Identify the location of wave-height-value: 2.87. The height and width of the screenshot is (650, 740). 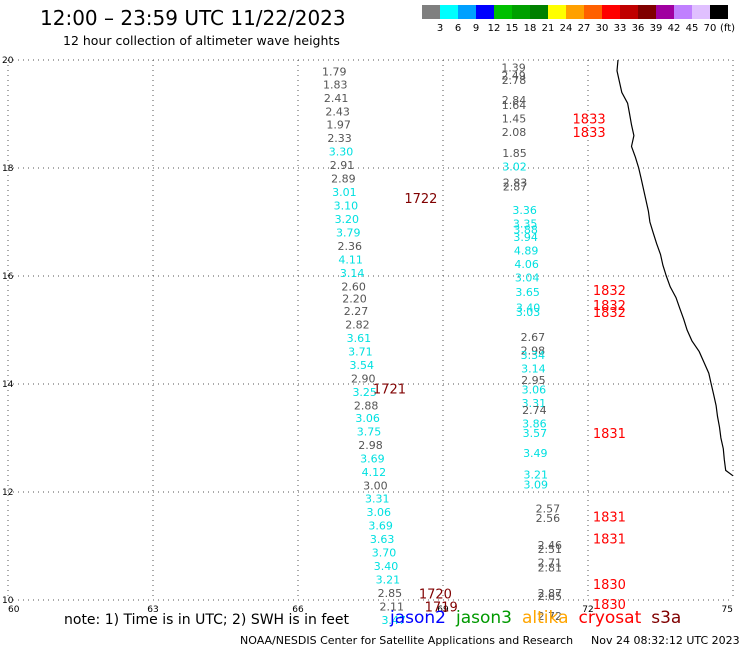
(515, 186).